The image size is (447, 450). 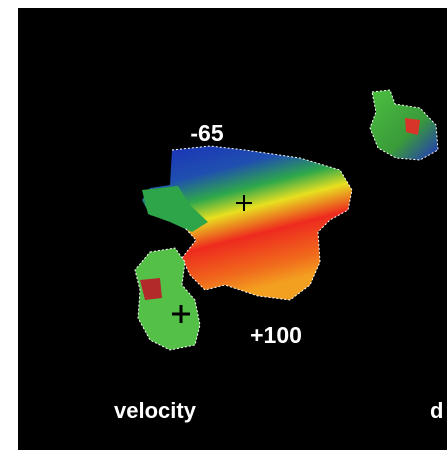 I want to click on max-velocity-label: +100, so click(x=276, y=335).